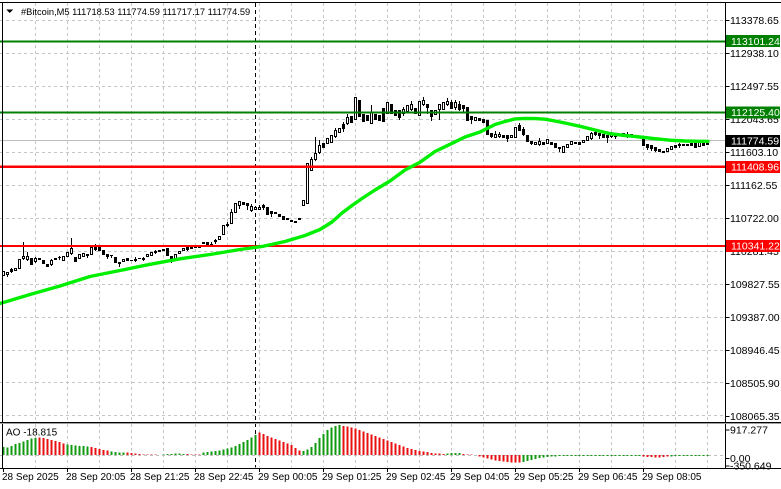 The image size is (781, 489). I want to click on svg-text: 109387.00, so click(755, 318).